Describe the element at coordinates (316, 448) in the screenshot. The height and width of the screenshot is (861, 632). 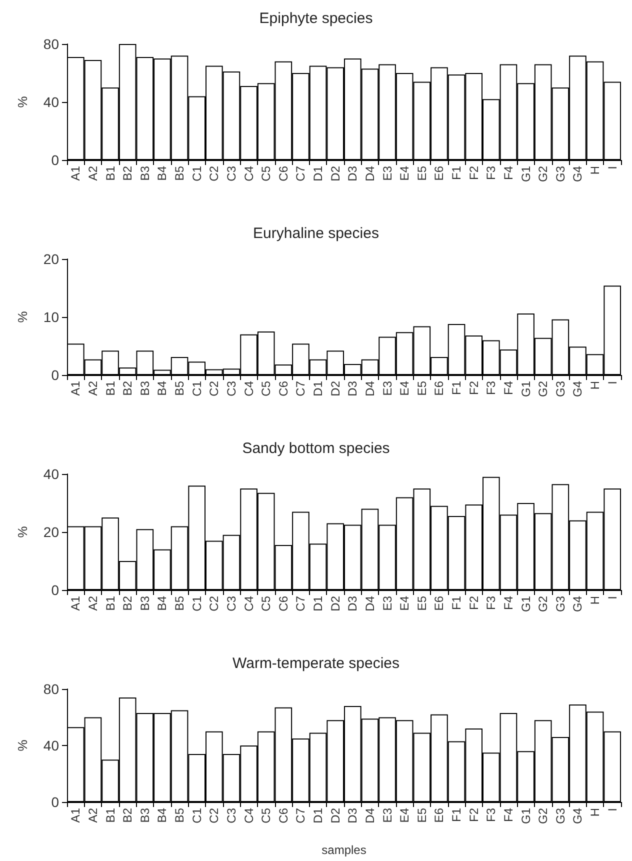
I see `chart-title: Sandy bottom species` at that location.